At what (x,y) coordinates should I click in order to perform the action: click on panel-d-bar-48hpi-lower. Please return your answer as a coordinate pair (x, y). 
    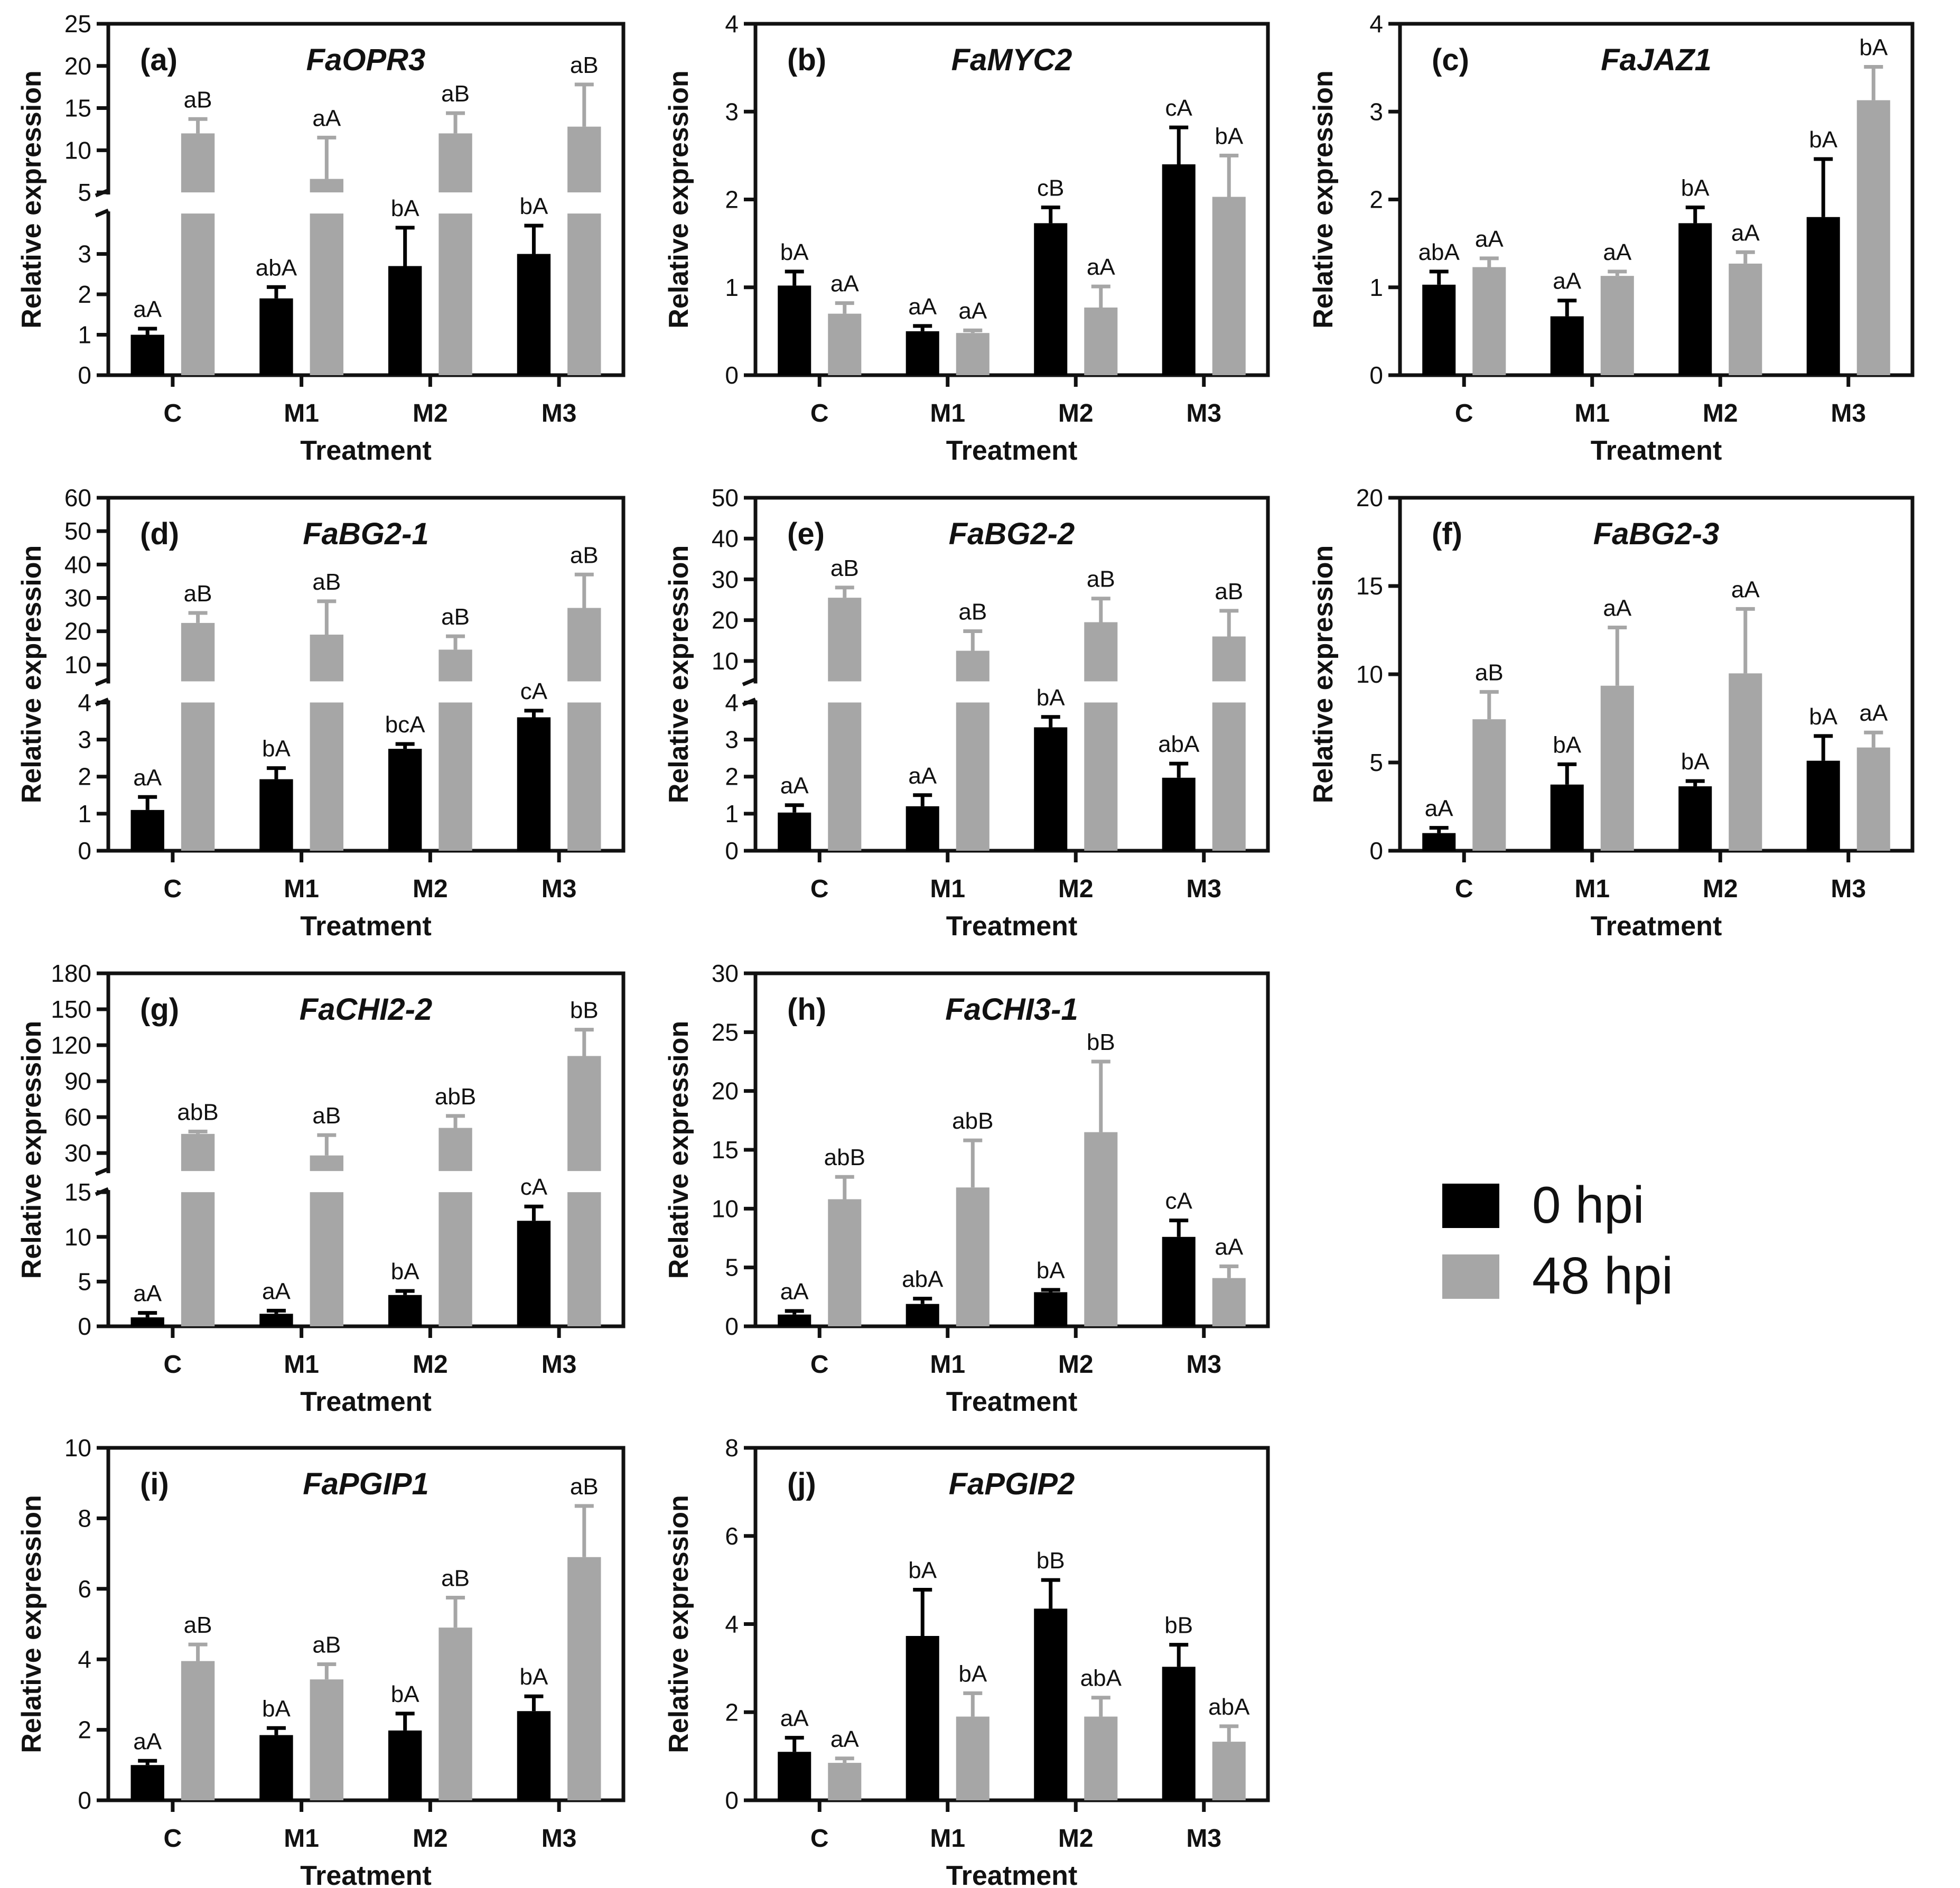
    Looking at the image, I should click on (326, 776).